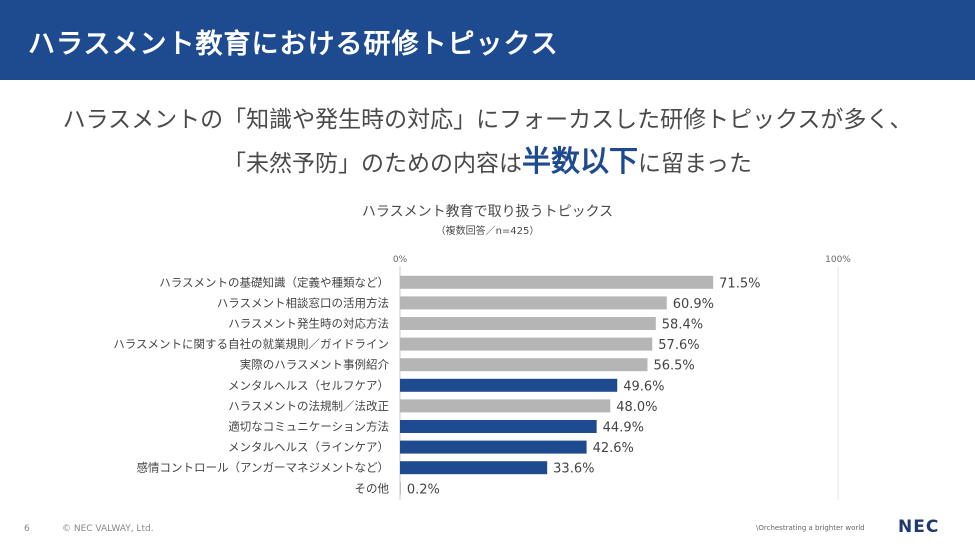 The height and width of the screenshot is (550, 975). What do you see at coordinates (308, 385) in the screenshot?
I see `category-label: メンタルヘルス（セルフケア）` at bounding box center [308, 385].